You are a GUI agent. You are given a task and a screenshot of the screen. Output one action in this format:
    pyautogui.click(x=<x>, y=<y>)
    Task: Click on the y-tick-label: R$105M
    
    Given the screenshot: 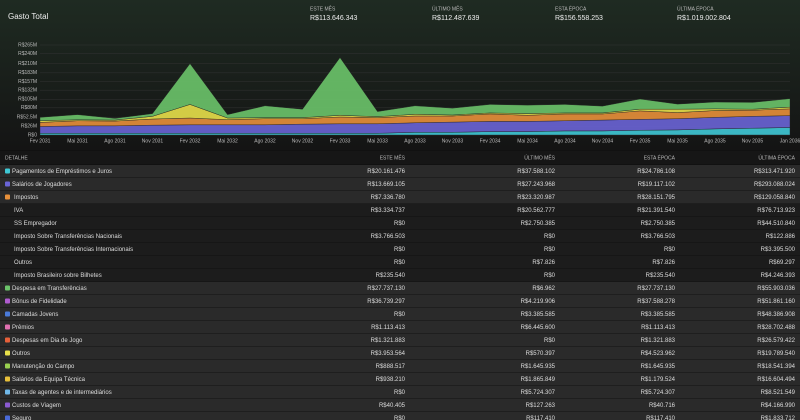 What is the action you would take?
    pyautogui.click(x=27, y=100)
    